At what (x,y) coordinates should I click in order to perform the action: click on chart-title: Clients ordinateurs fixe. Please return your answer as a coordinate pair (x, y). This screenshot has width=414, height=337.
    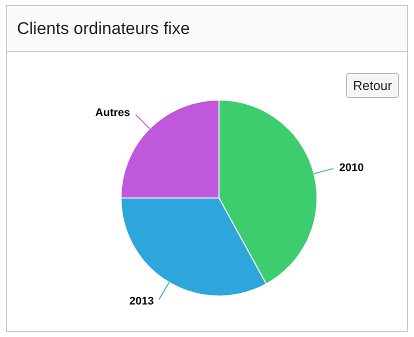
    Looking at the image, I should click on (207, 29).